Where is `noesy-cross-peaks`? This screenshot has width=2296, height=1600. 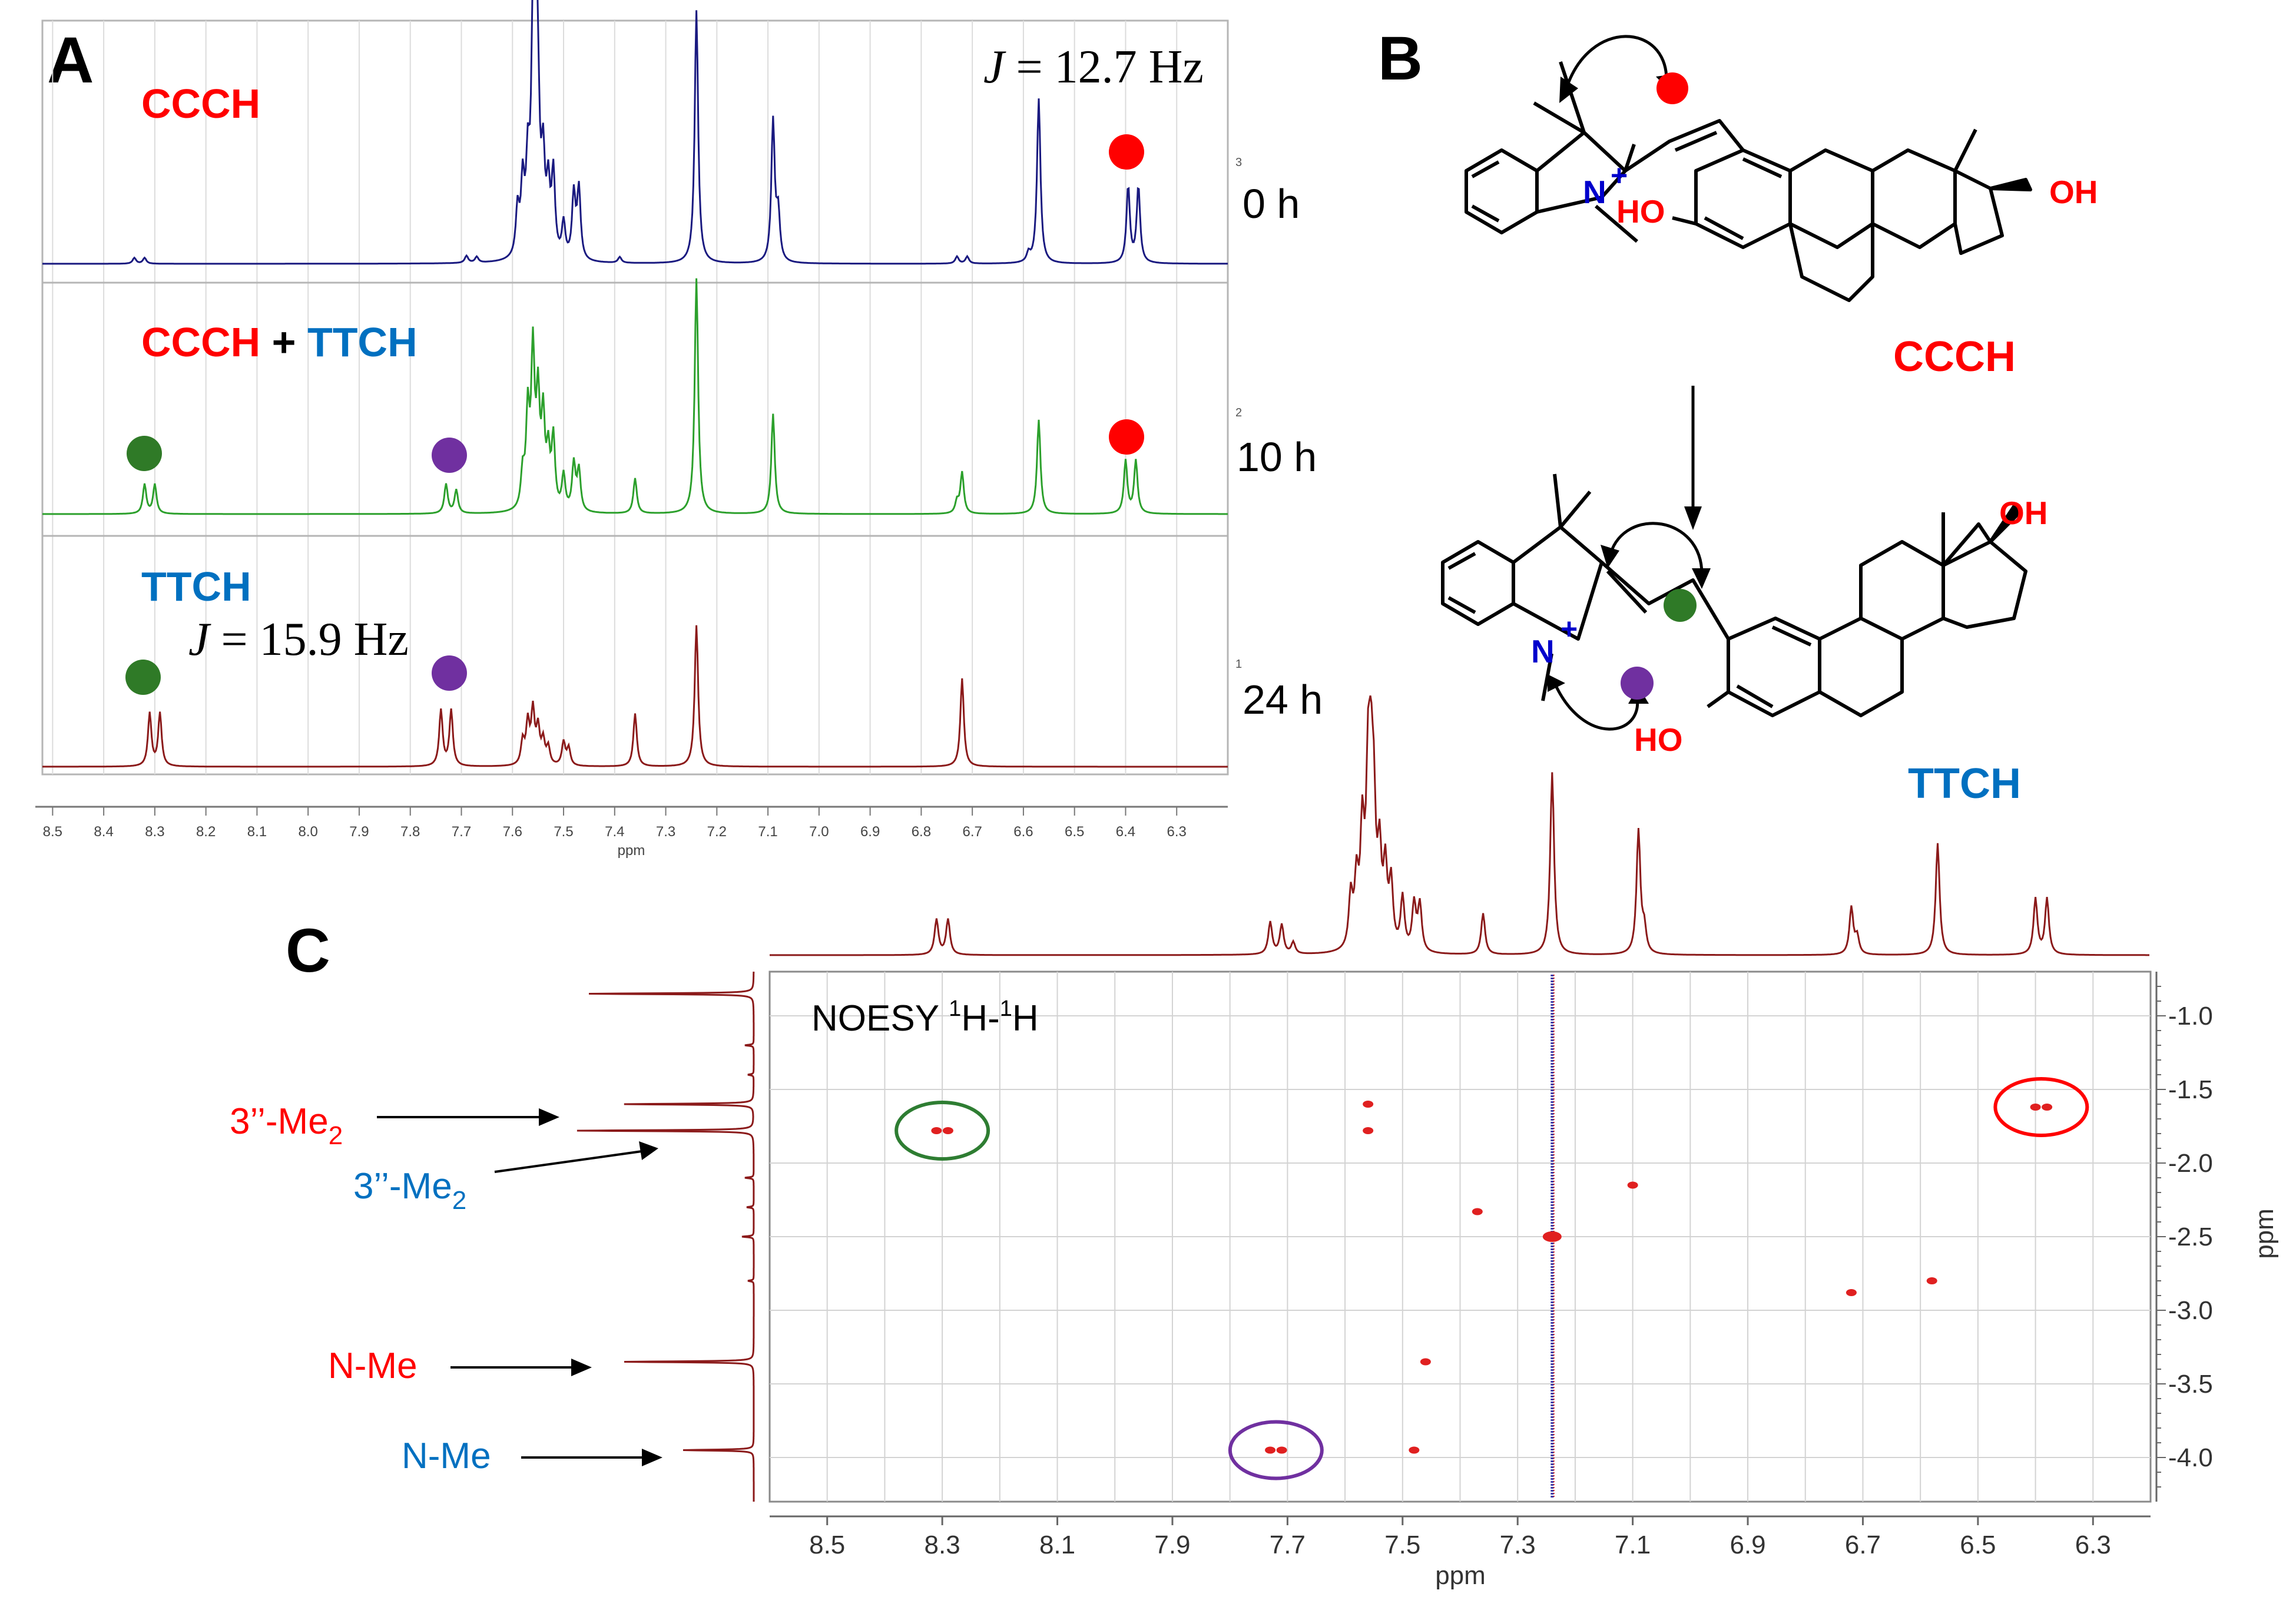 noesy-cross-peaks is located at coordinates (1491, 1278).